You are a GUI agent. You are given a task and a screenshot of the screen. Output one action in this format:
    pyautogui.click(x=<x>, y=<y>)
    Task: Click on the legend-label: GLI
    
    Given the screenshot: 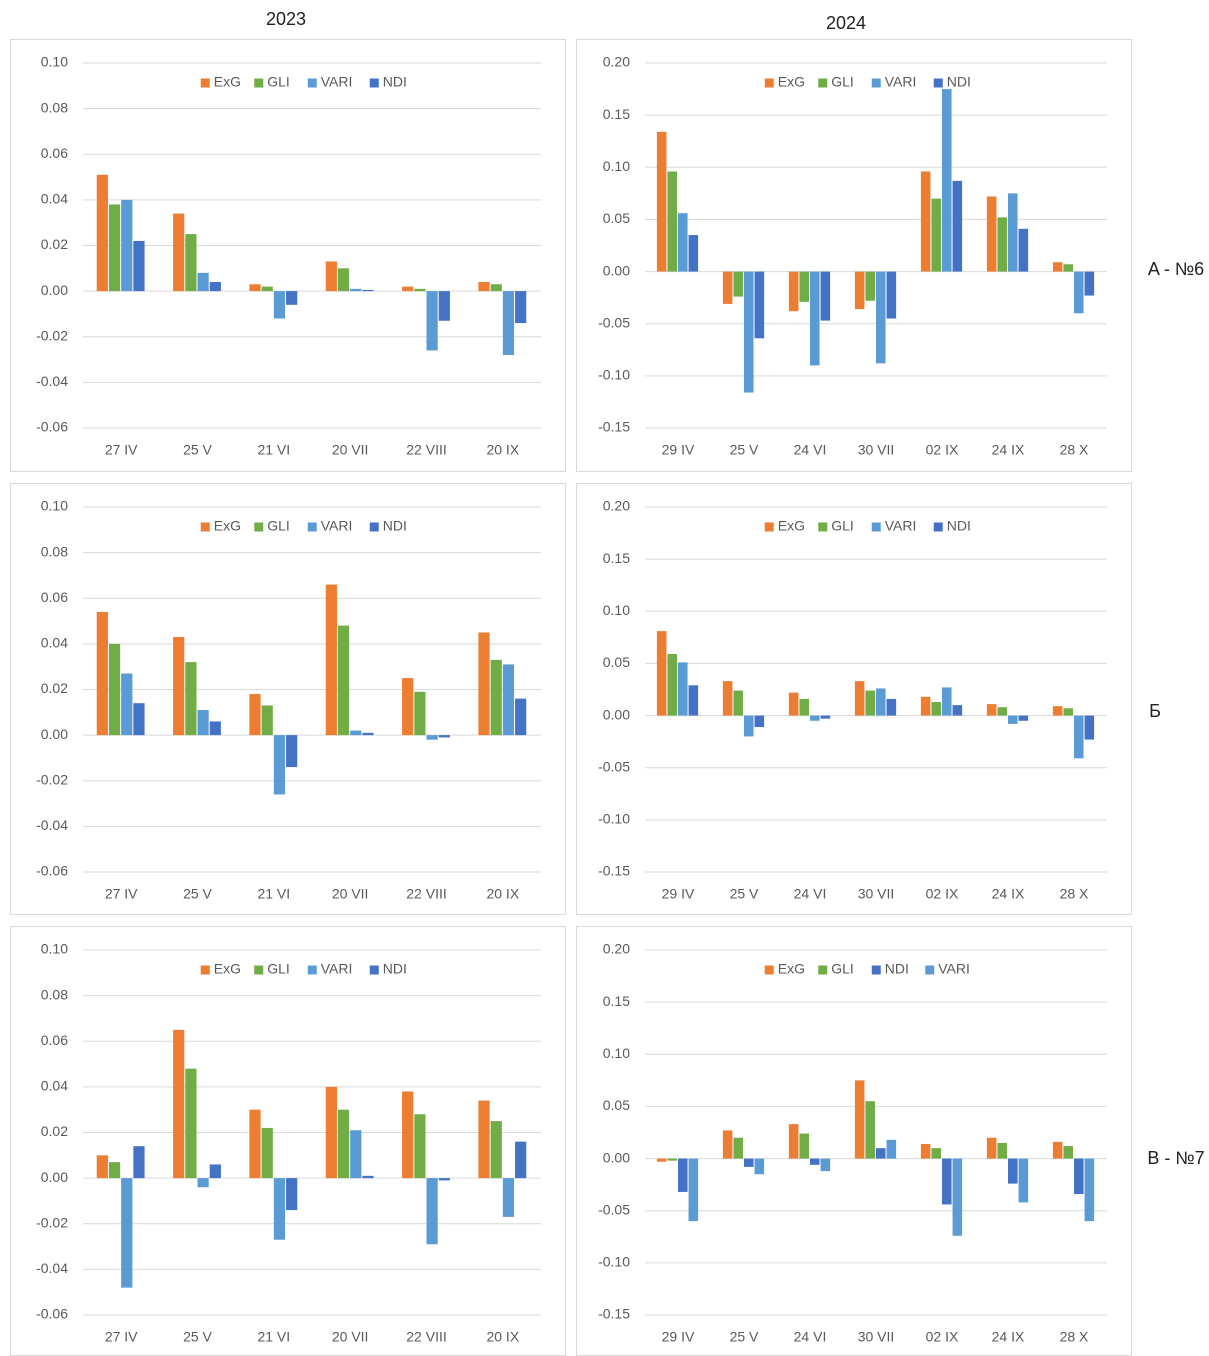 What is the action you would take?
    pyautogui.click(x=842, y=526)
    